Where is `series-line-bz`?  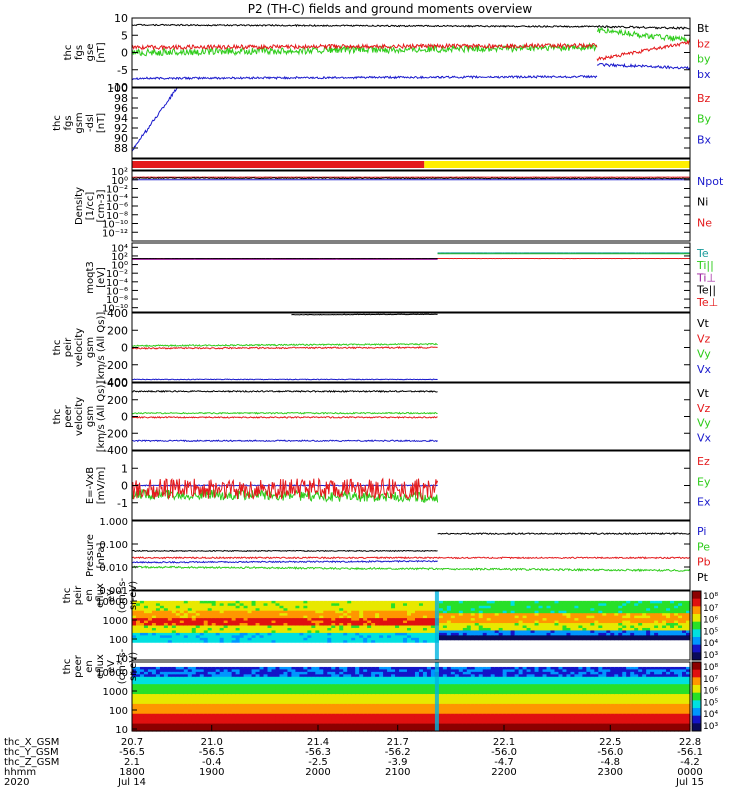
series-line-bz is located at coordinates (643, 50).